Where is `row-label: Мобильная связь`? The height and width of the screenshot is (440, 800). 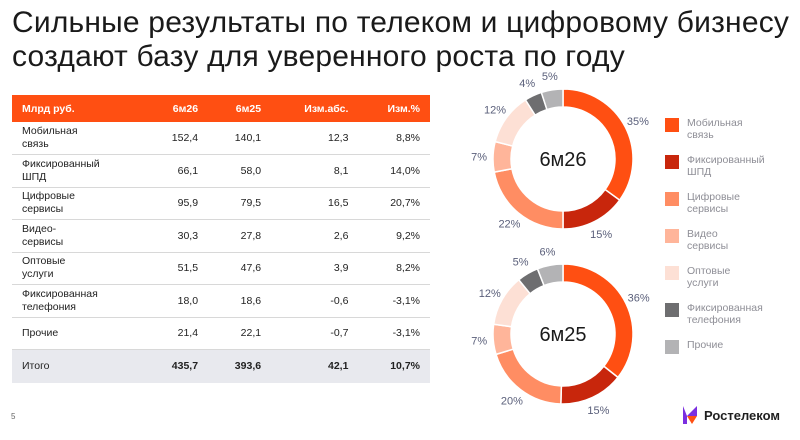
row-label: Мобильная связь is located at coordinates (79, 138).